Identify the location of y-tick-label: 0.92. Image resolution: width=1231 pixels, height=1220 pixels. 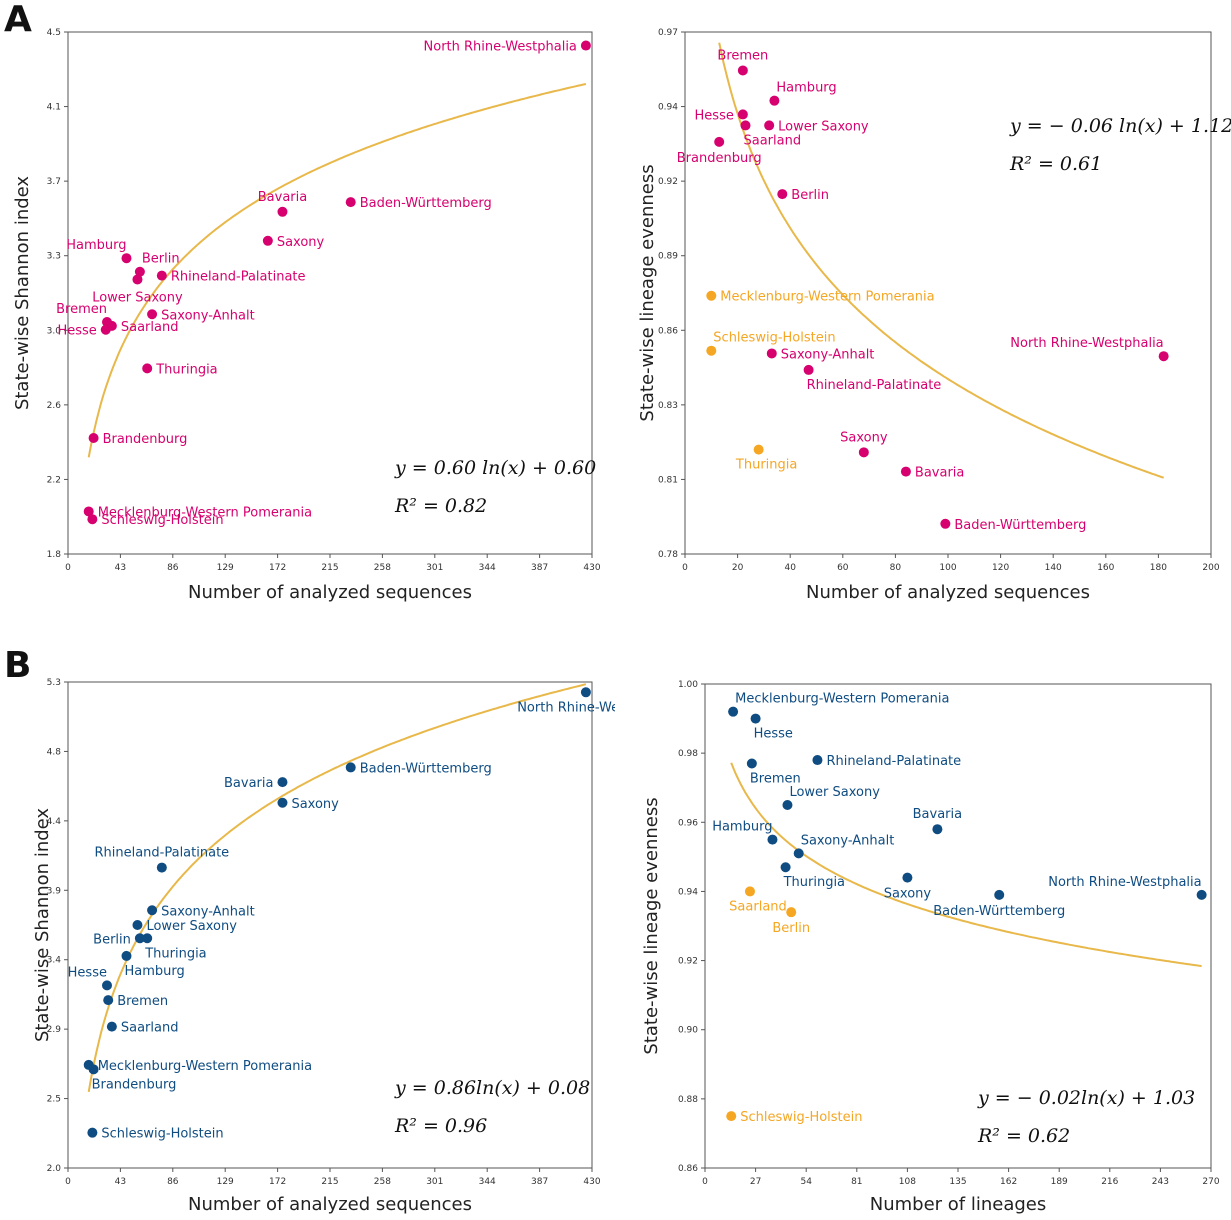
(668, 182).